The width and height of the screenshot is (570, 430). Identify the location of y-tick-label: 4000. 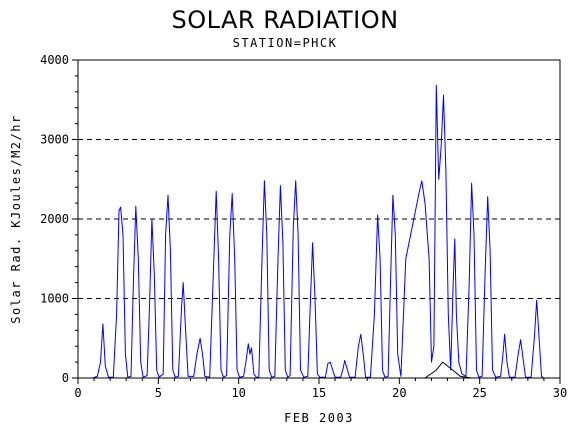
(54, 60).